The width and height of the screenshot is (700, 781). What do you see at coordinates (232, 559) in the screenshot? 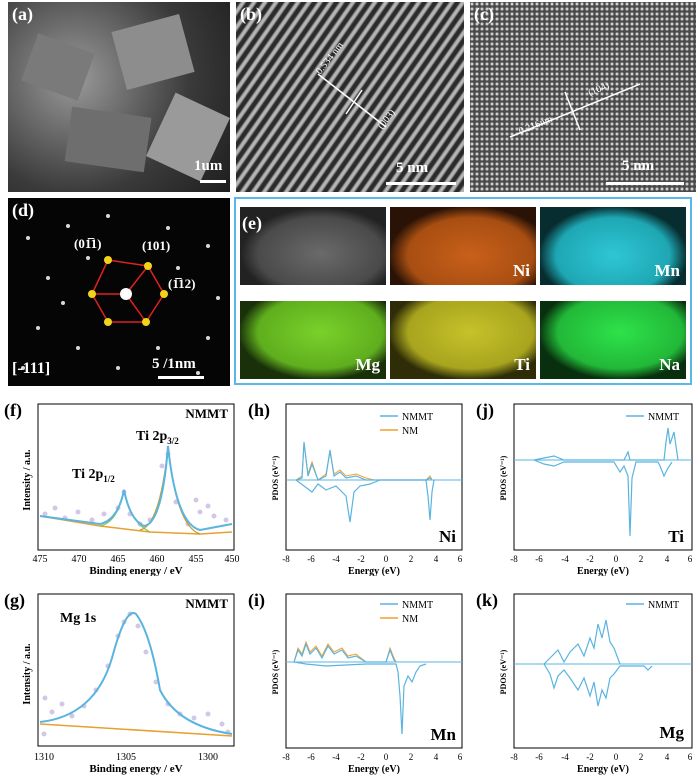
I see `xps-f-xtick-5: 450` at bounding box center [232, 559].